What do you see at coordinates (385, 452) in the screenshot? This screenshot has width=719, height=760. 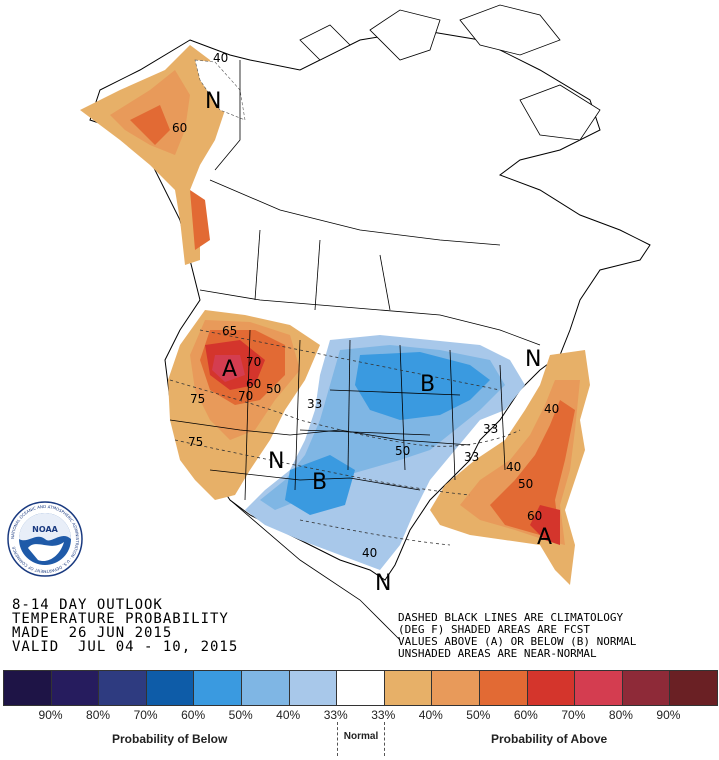 I see `central-below-shading` at bounding box center [385, 452].